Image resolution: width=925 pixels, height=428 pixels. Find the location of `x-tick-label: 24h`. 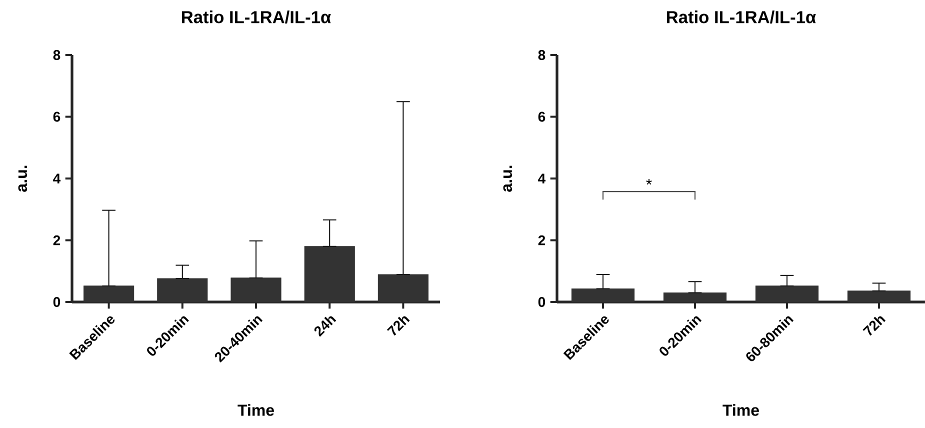

x-tick-label: 24h is located at coordinates (325, 326).